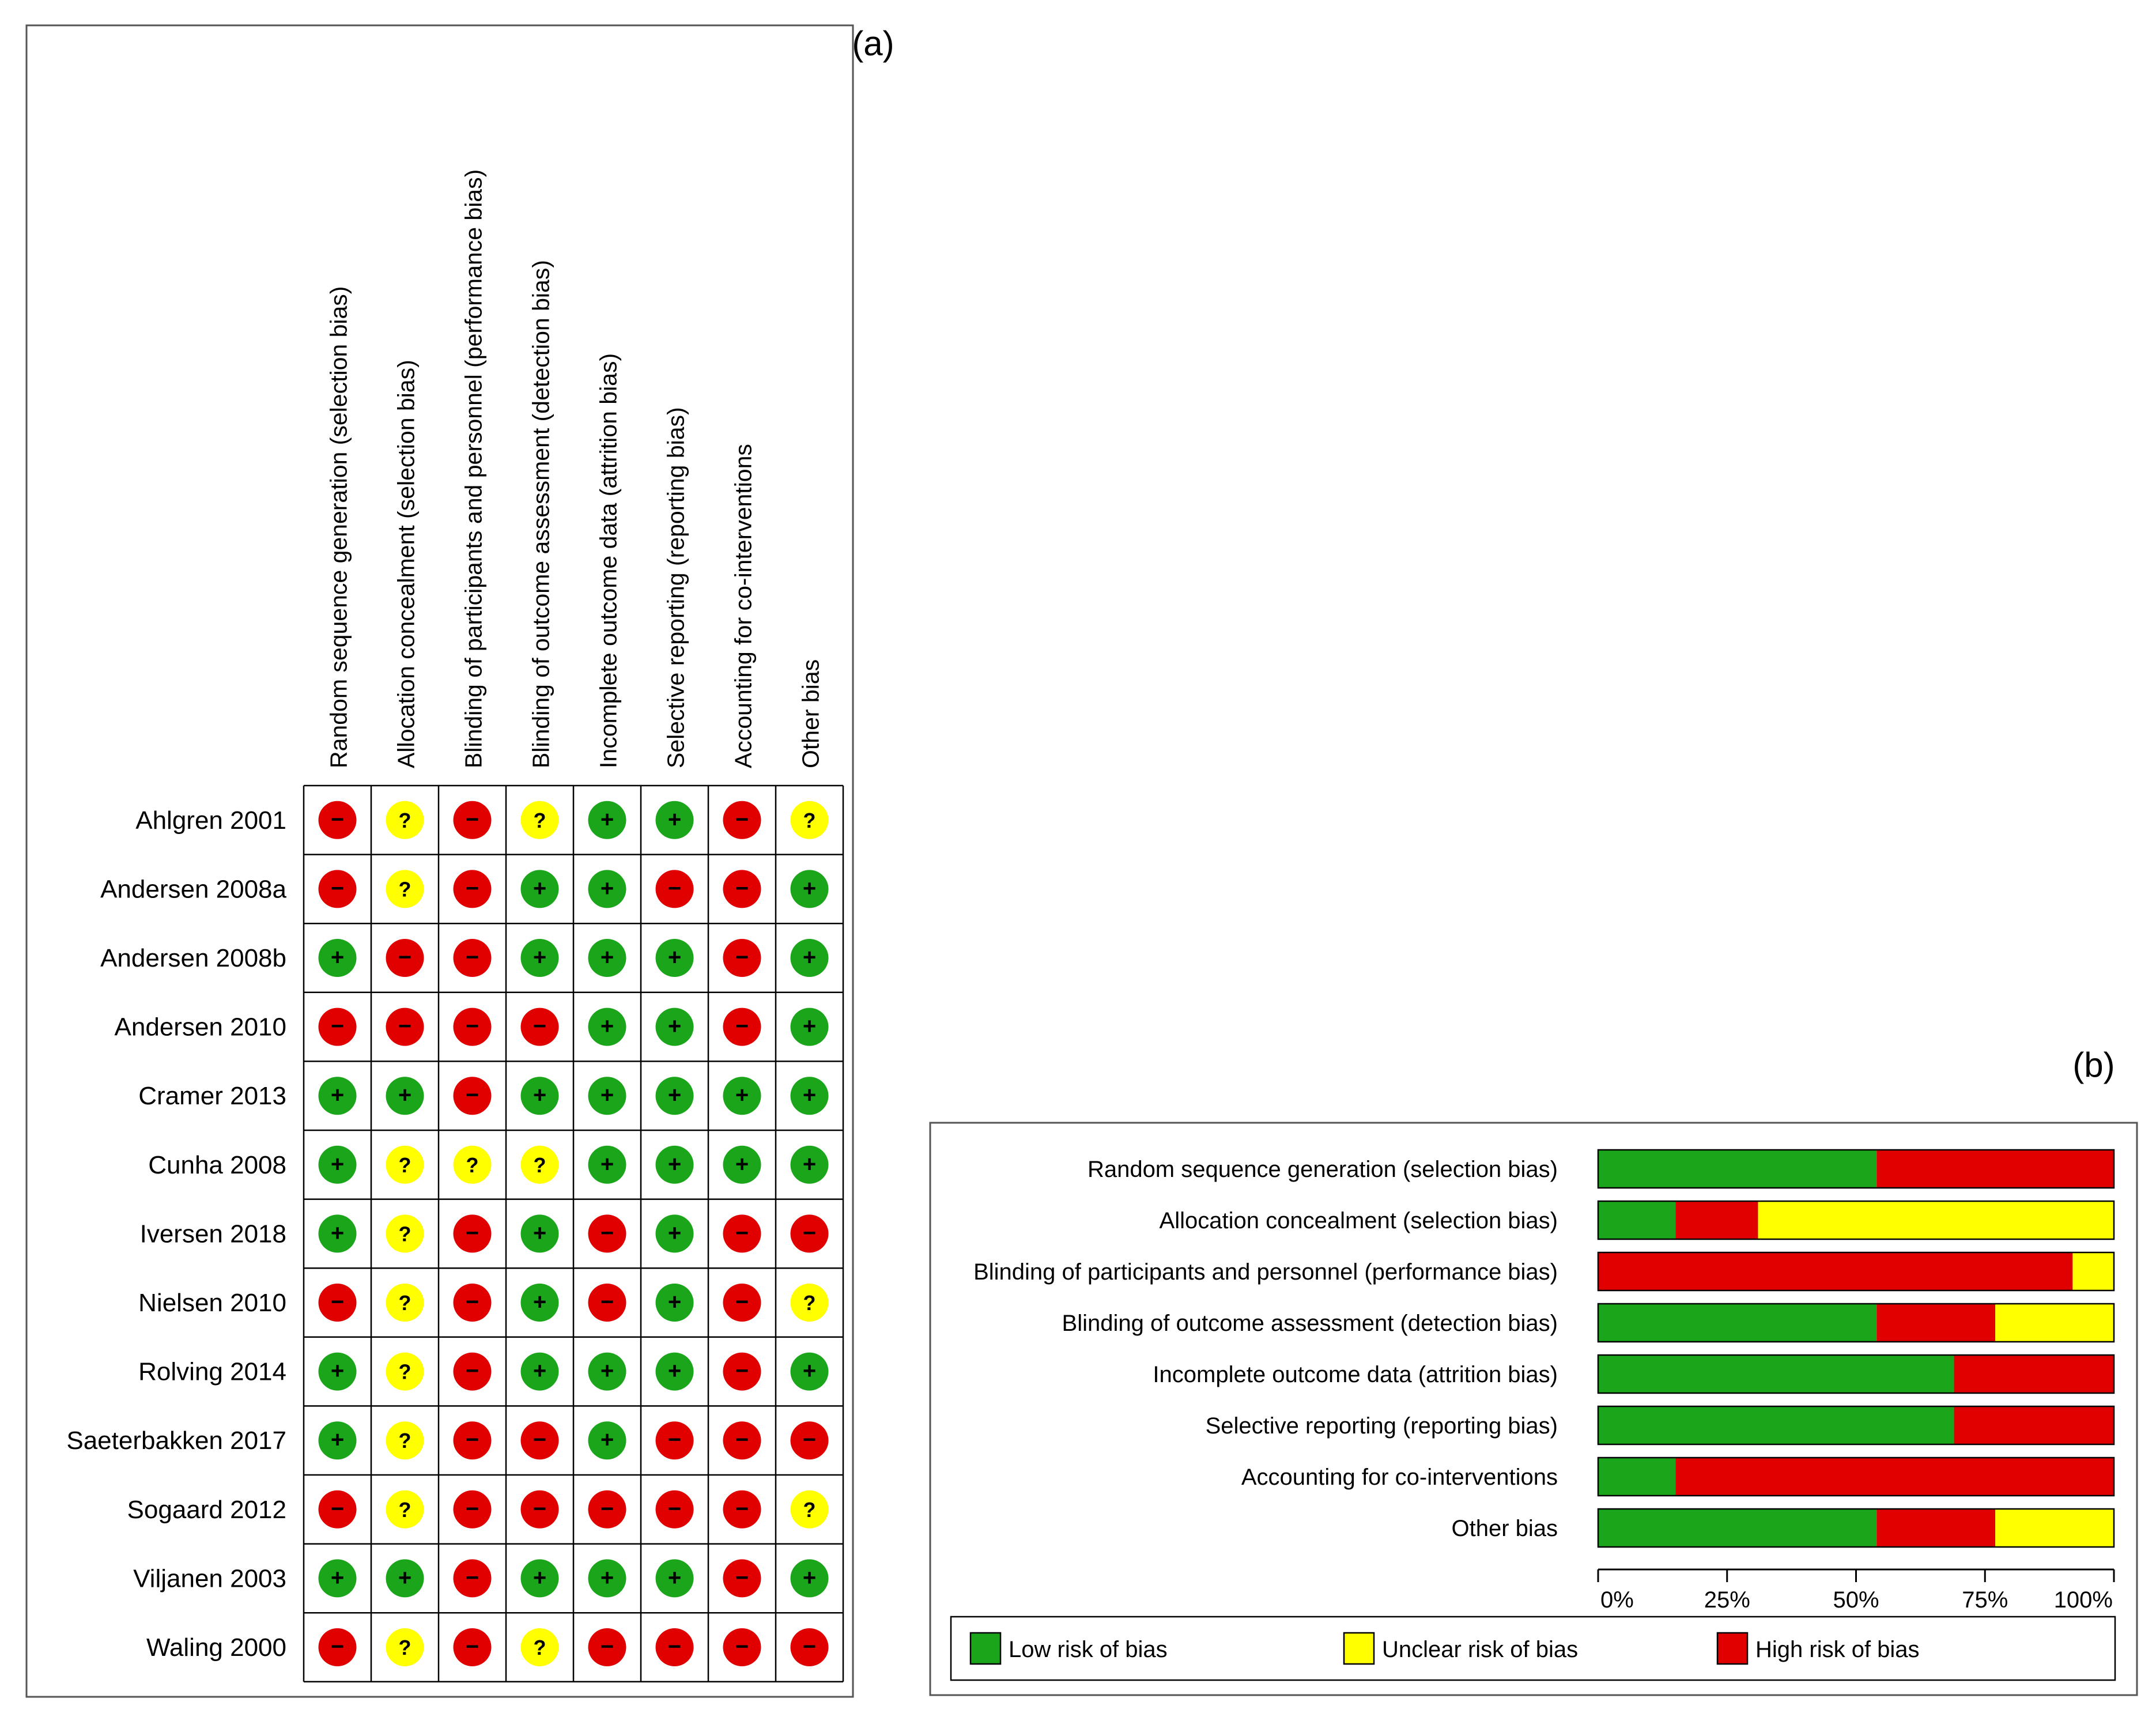 This screenshot has height=1717, width=2156. I want to click on domain-header: Allocation concealment (selection bias), so click(406, 564).